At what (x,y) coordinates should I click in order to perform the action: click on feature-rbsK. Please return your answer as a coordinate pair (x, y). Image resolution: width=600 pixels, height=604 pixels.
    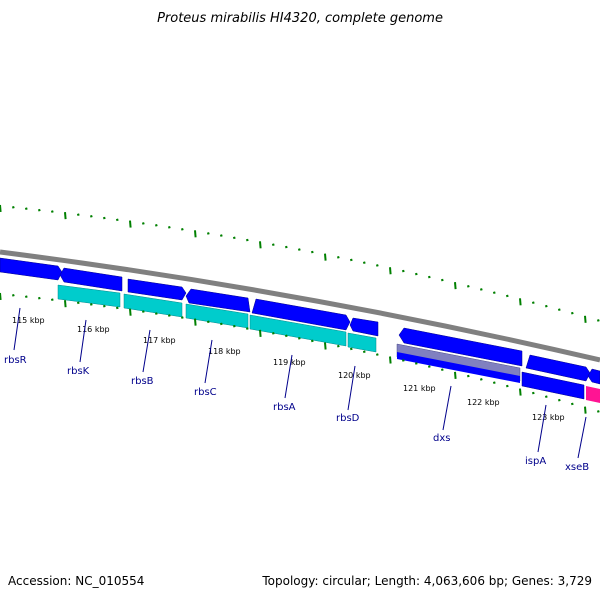
    Looking at the image, I should click on (91, 279).